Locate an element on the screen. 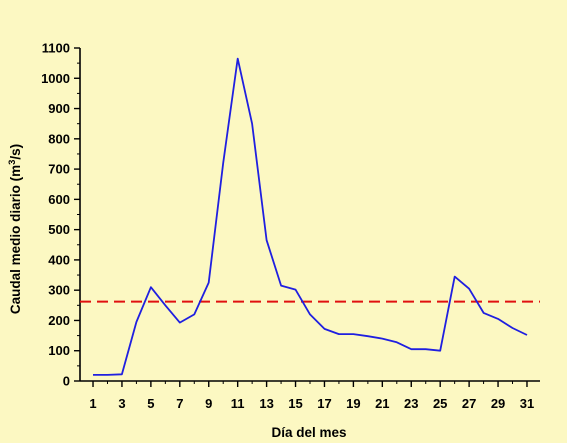  y-axis-title-tail: /s) is located at coordinates (15, 152).